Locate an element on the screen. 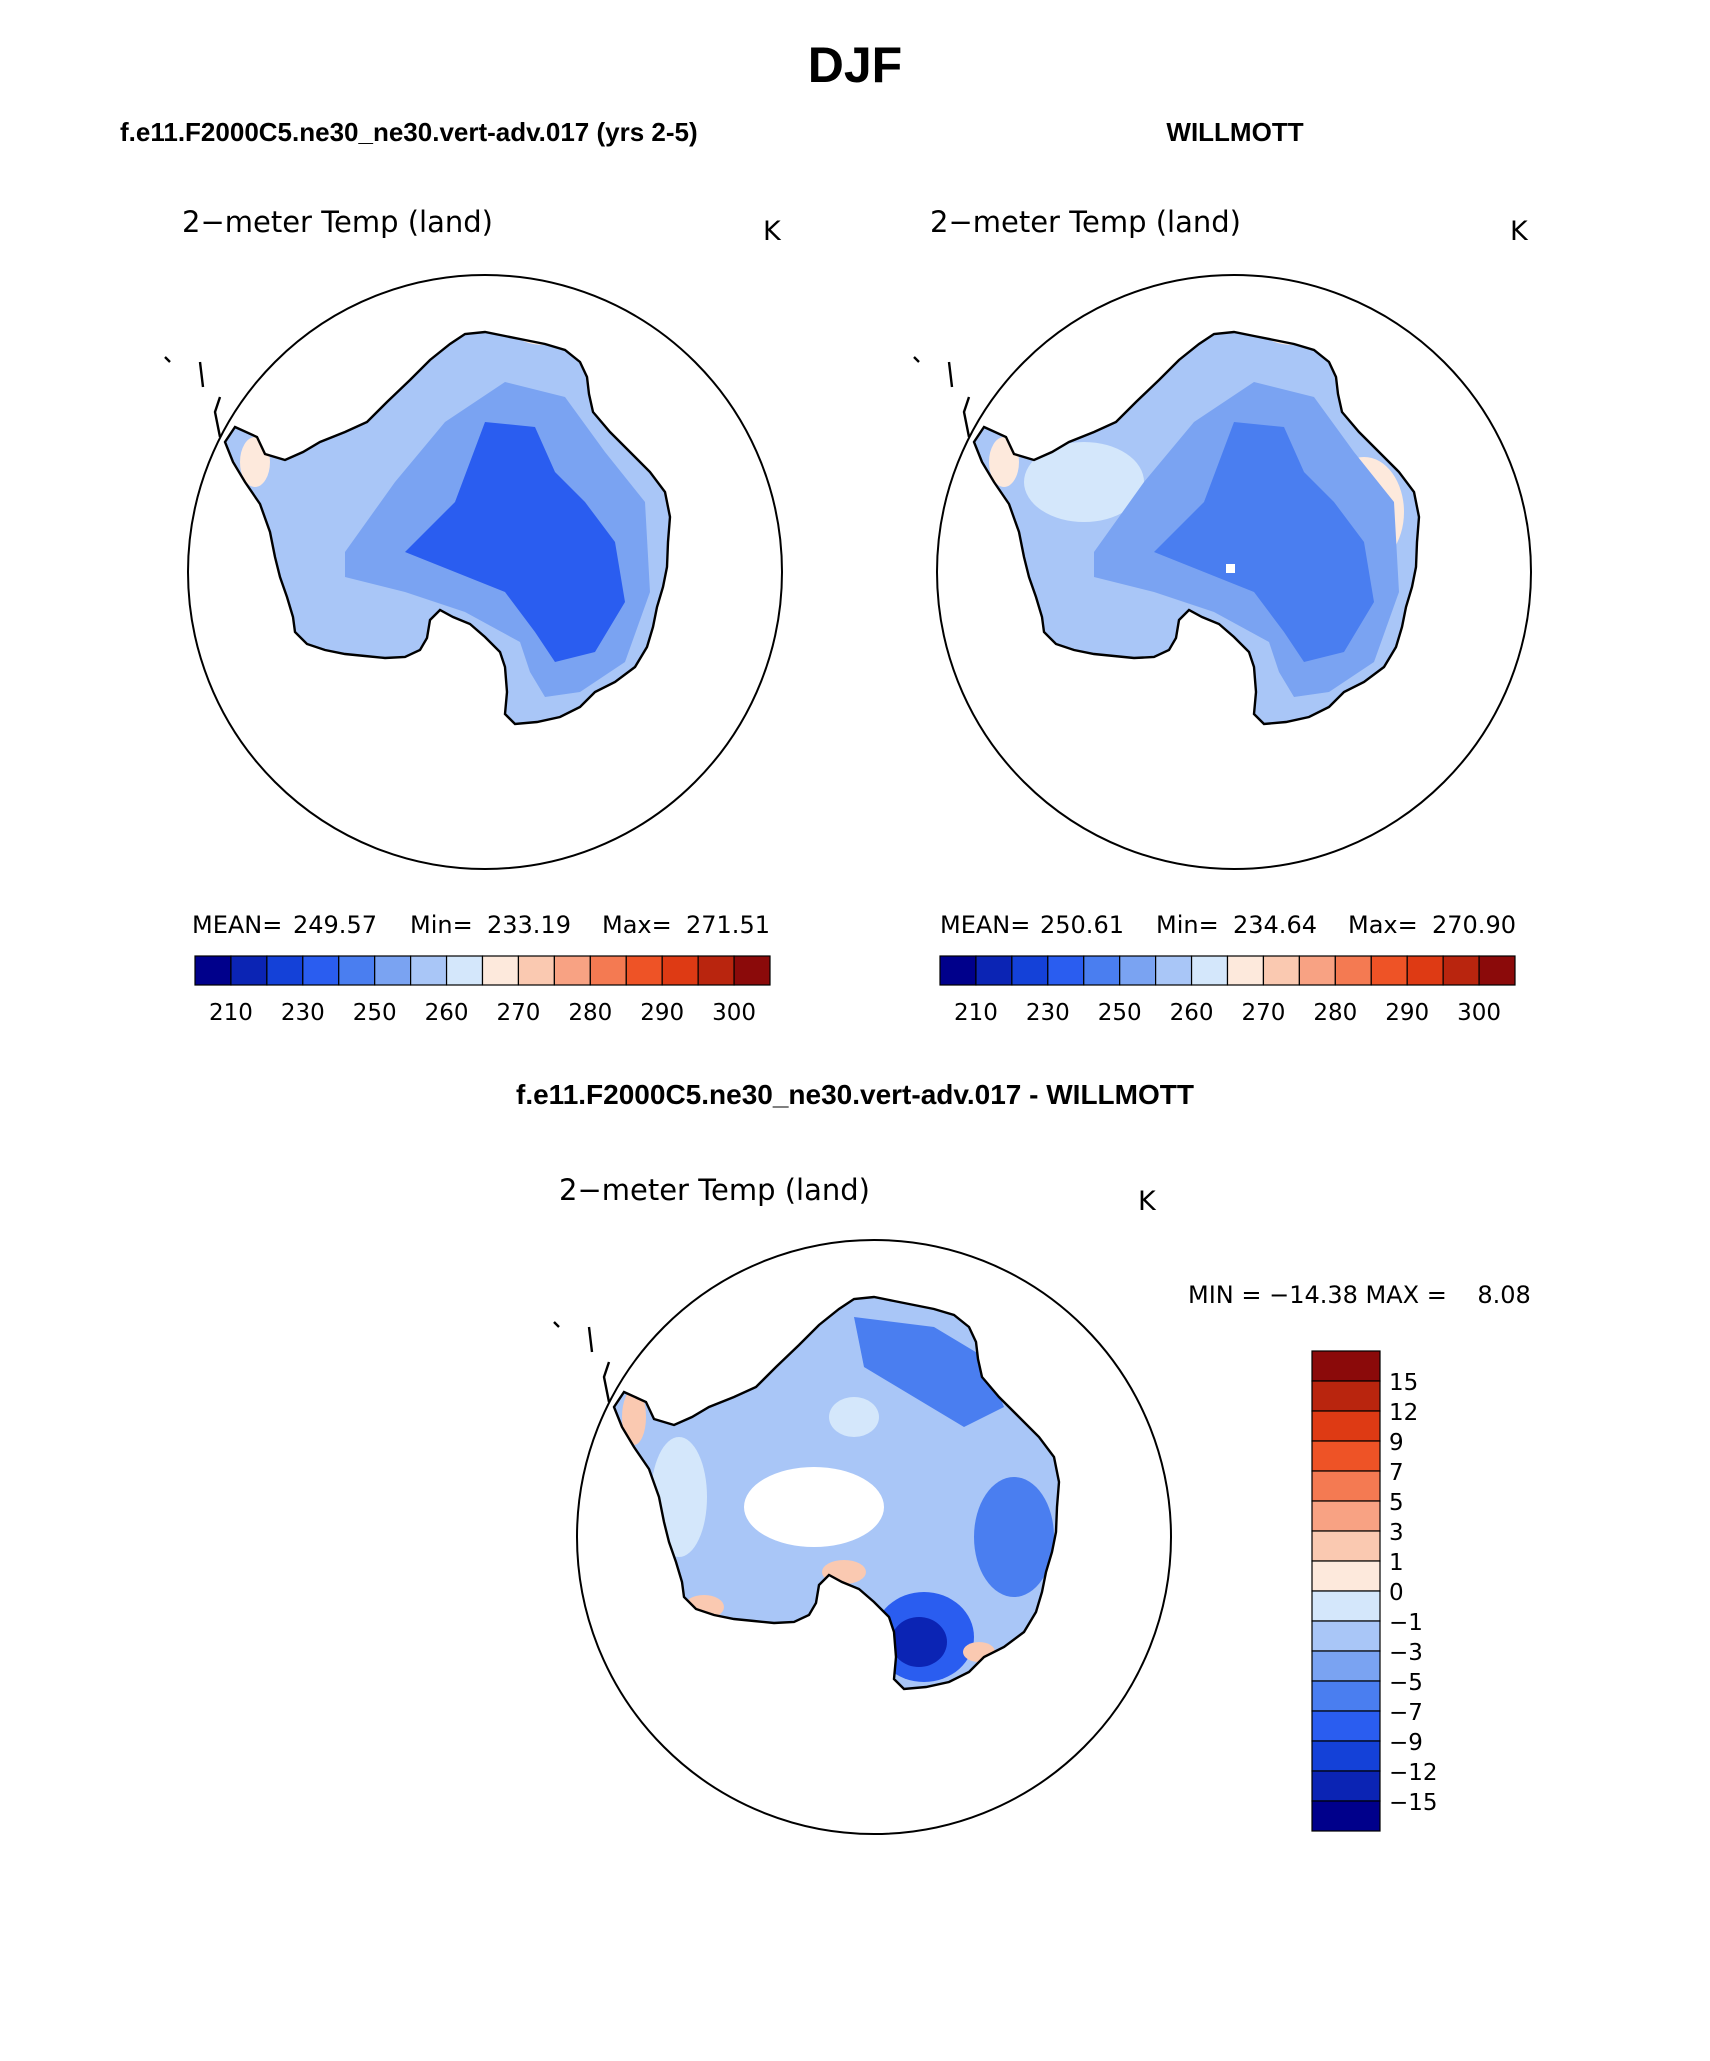 This screenshot has height=2061, width=1710. stats-max-value: 270.90 is located at coordinates (1474, 925).